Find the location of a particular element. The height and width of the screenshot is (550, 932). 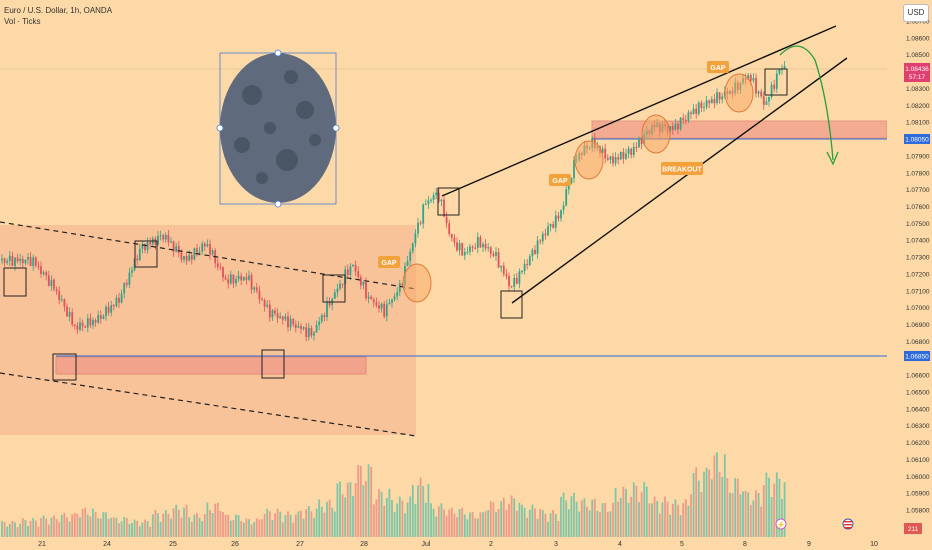

projection-arrow is located at coordinates (806, 103).